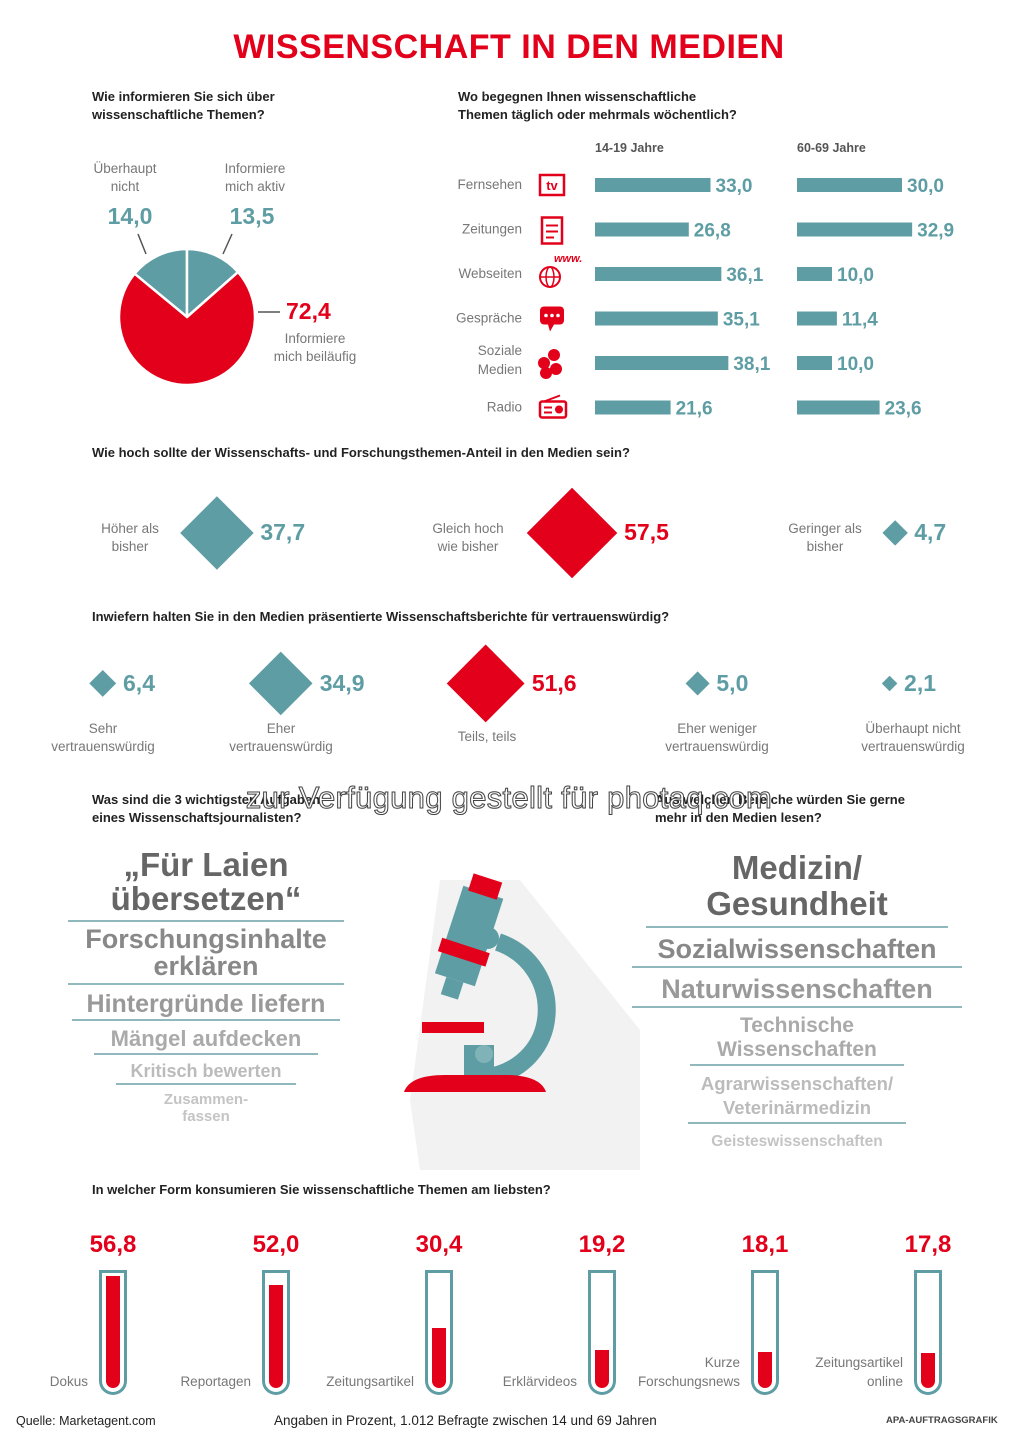  What do you see at coordinates (930, 532) in the screenshot?
I see `diamond-value: 4,7` at bounding box center [930, 532].